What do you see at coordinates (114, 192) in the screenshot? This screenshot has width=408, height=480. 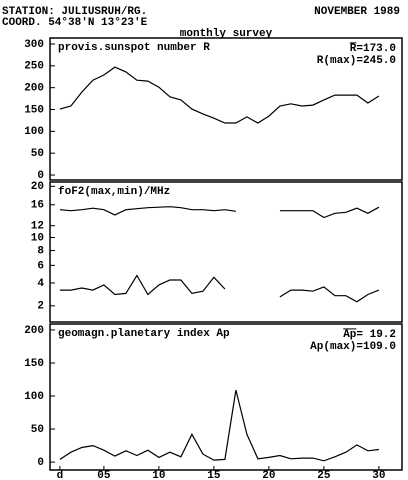 I see `panel-title: foF2(max,min)/MHz` at bounding box center [114, 192].